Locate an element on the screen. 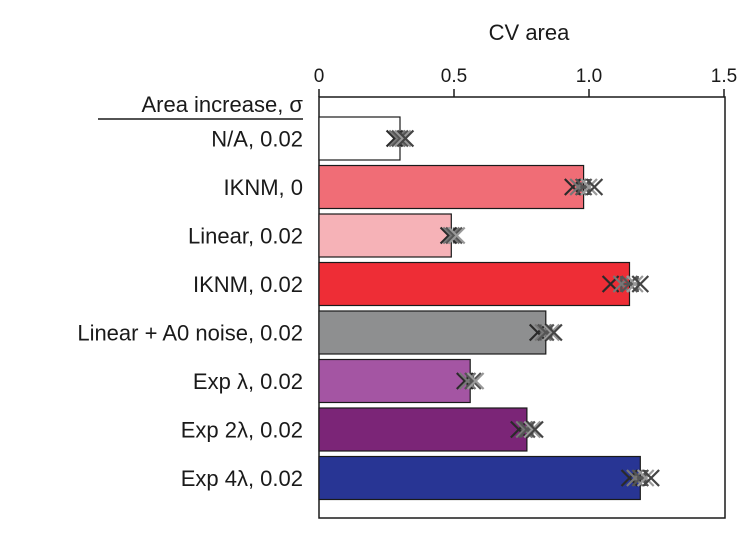 This screenshot has width=754, height=544. category-label: N/A, 0.02 is located at coordinates (257, 139).